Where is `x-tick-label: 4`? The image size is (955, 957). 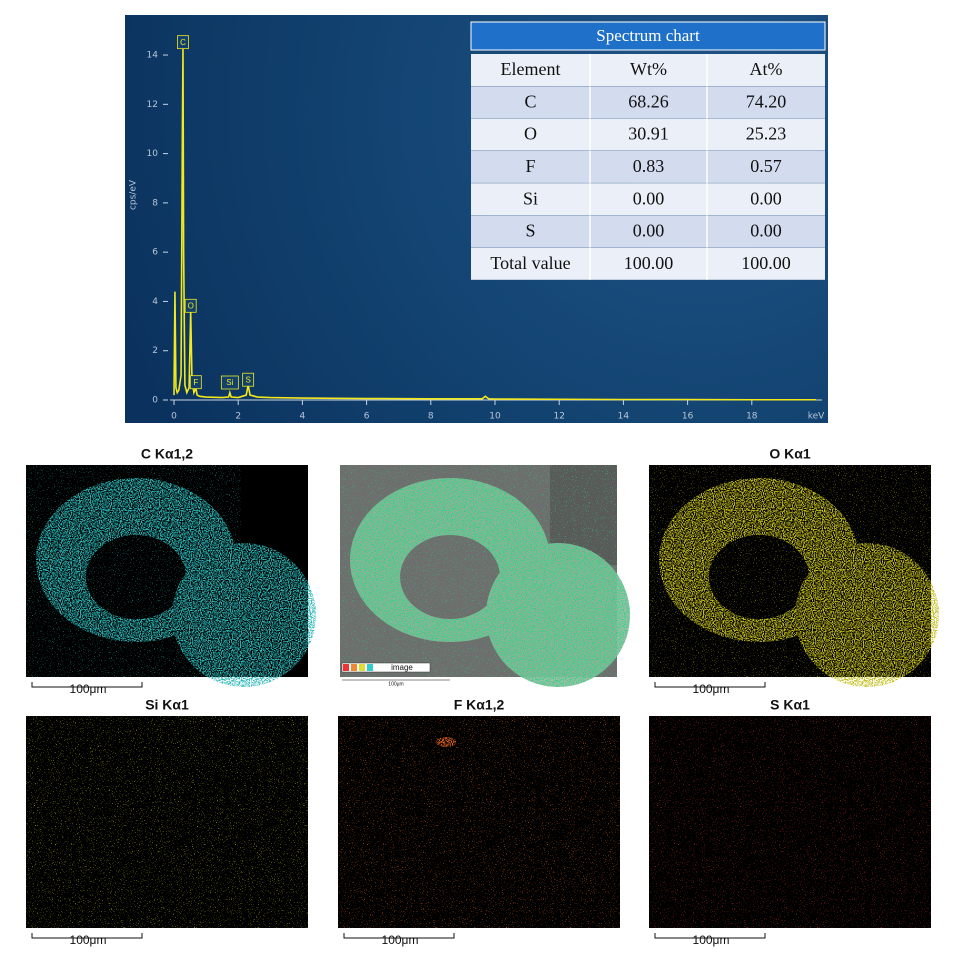
x-tick-label: 4 is located at coordinates (303, 417).